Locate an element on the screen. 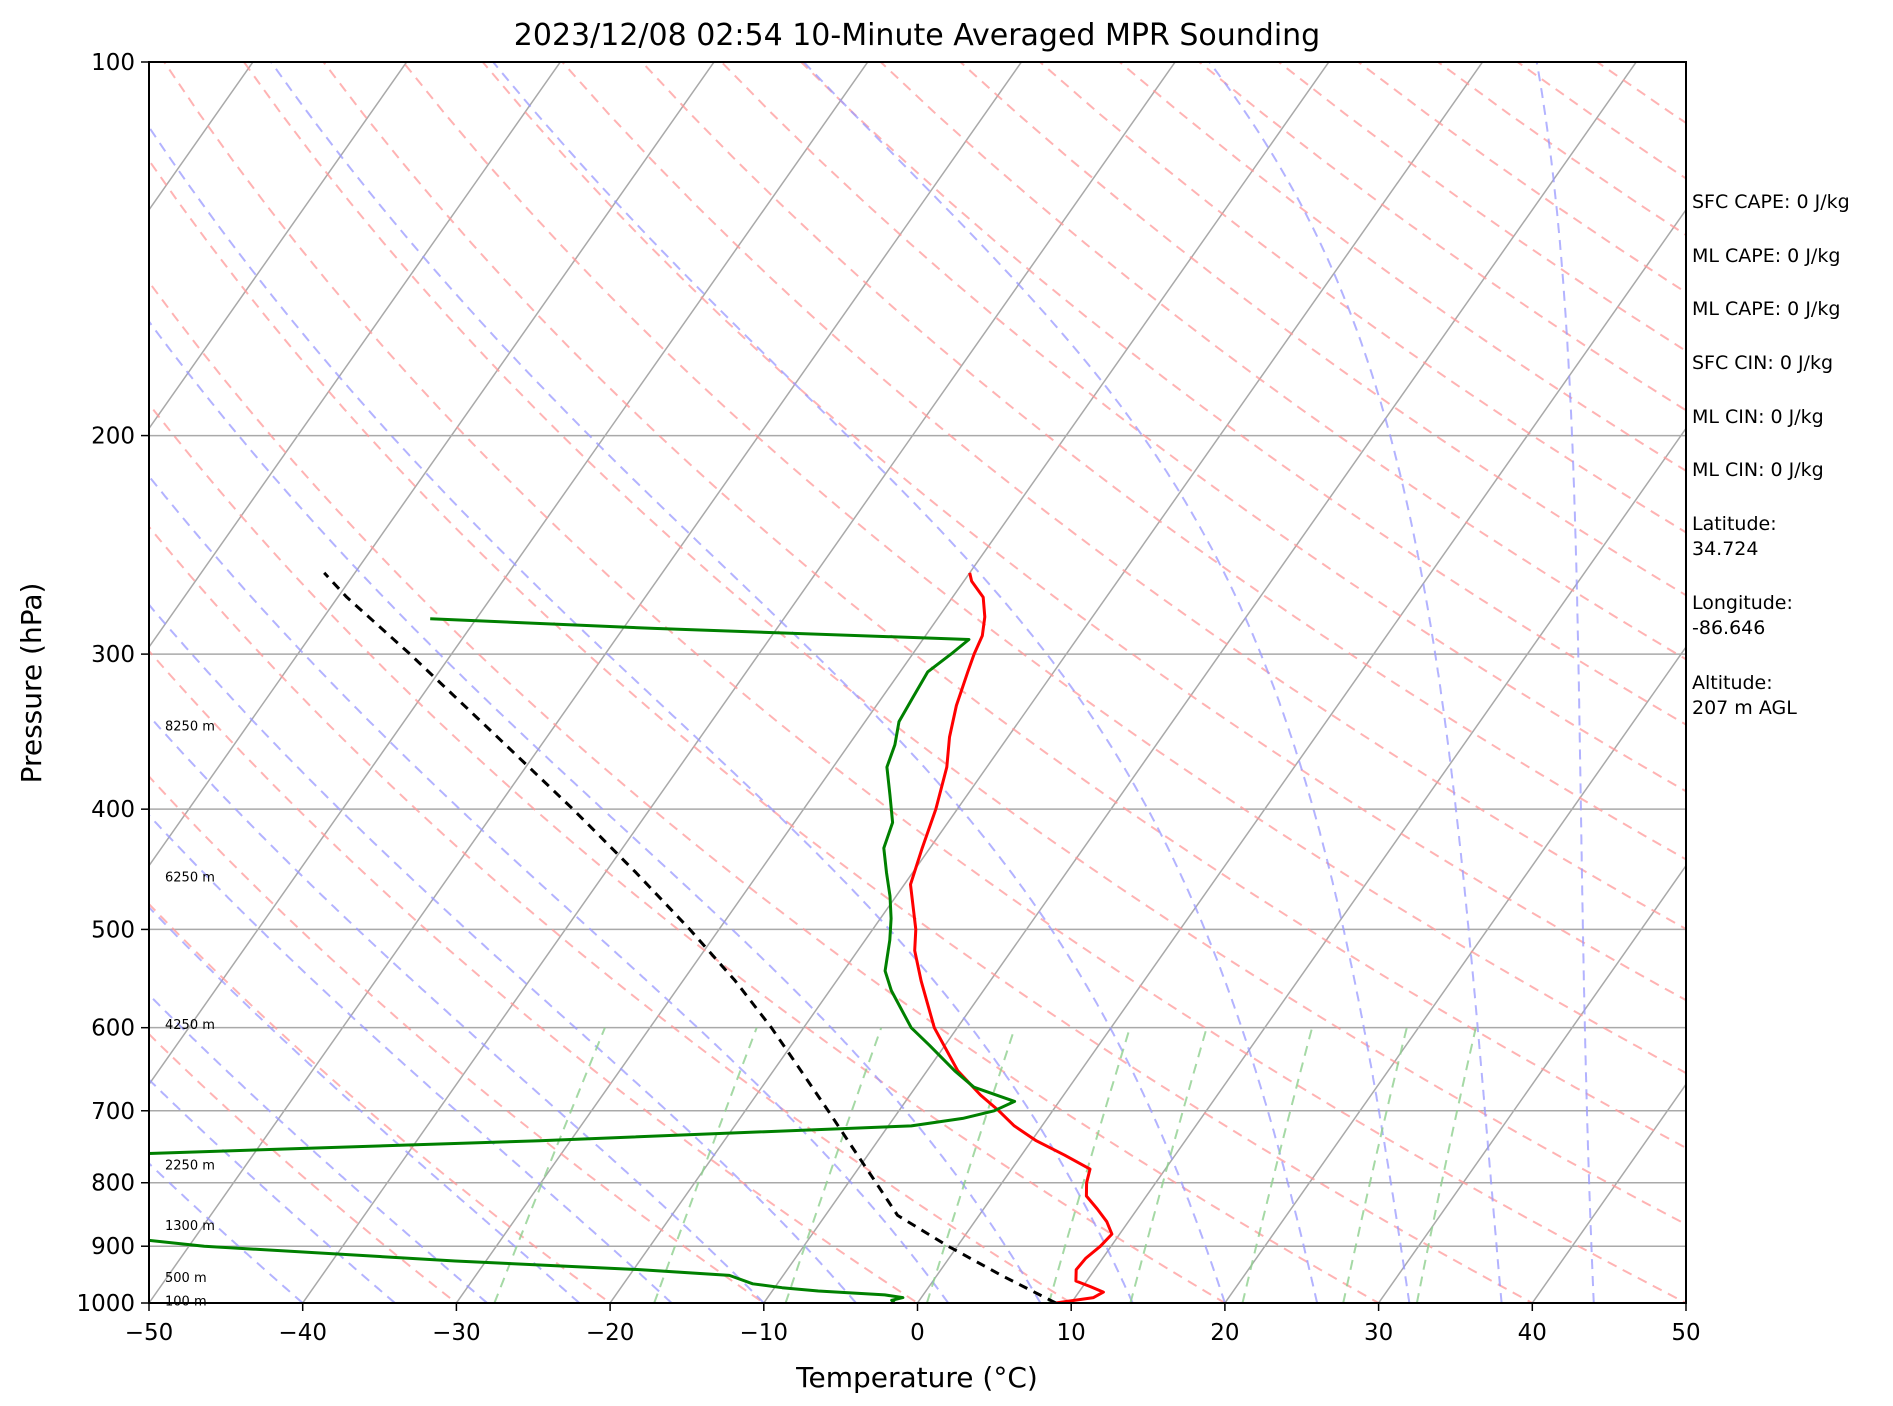 The width and height of the screenshot is (1893, 1406). height-labels: 100 m 500 m 1300 m 2250 m 4250 m 6250 m 8250 m is located at coordinates (190, 1014).